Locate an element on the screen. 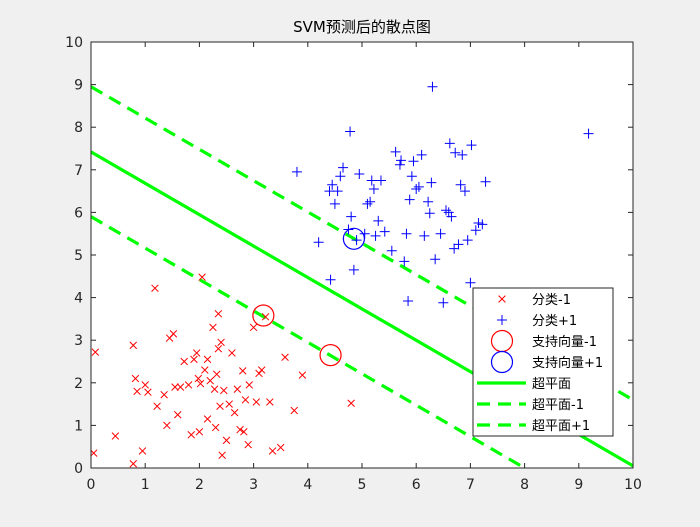  legend-box is located at coordinates (543, 362).